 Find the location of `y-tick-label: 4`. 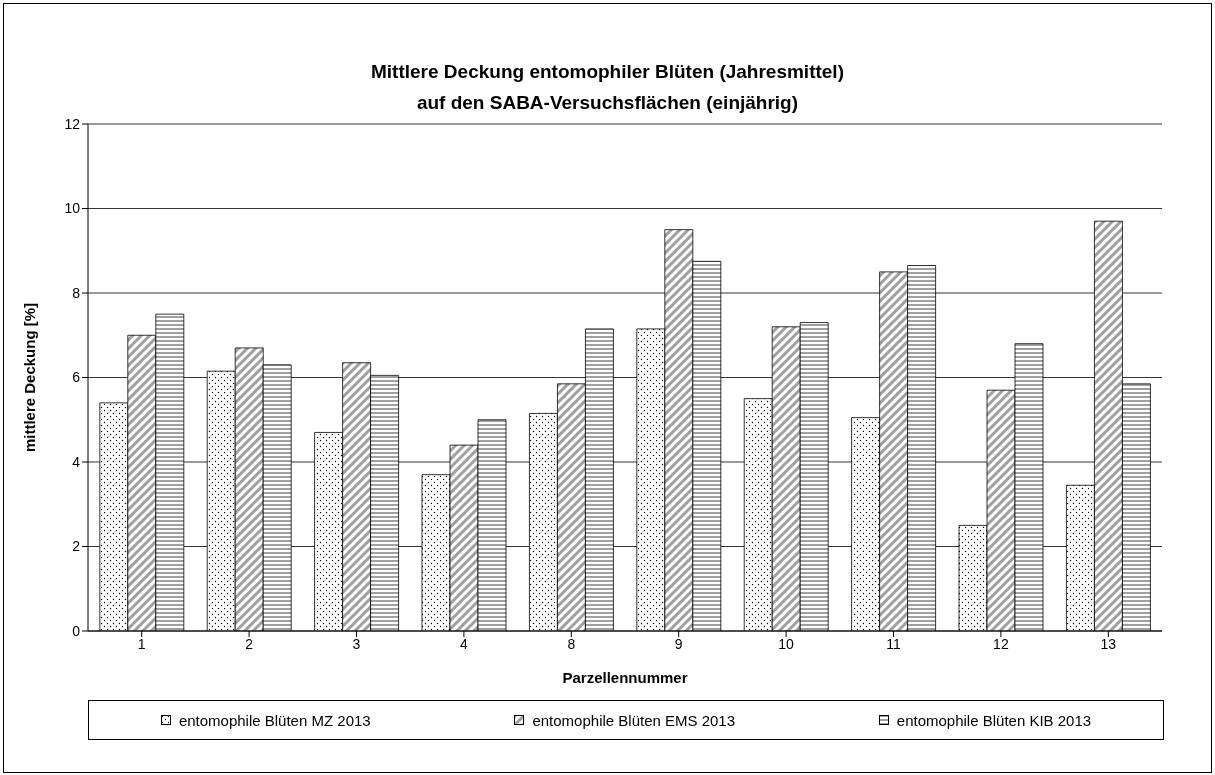

y-tick-label: 4 is located at coordinates (76, 461).